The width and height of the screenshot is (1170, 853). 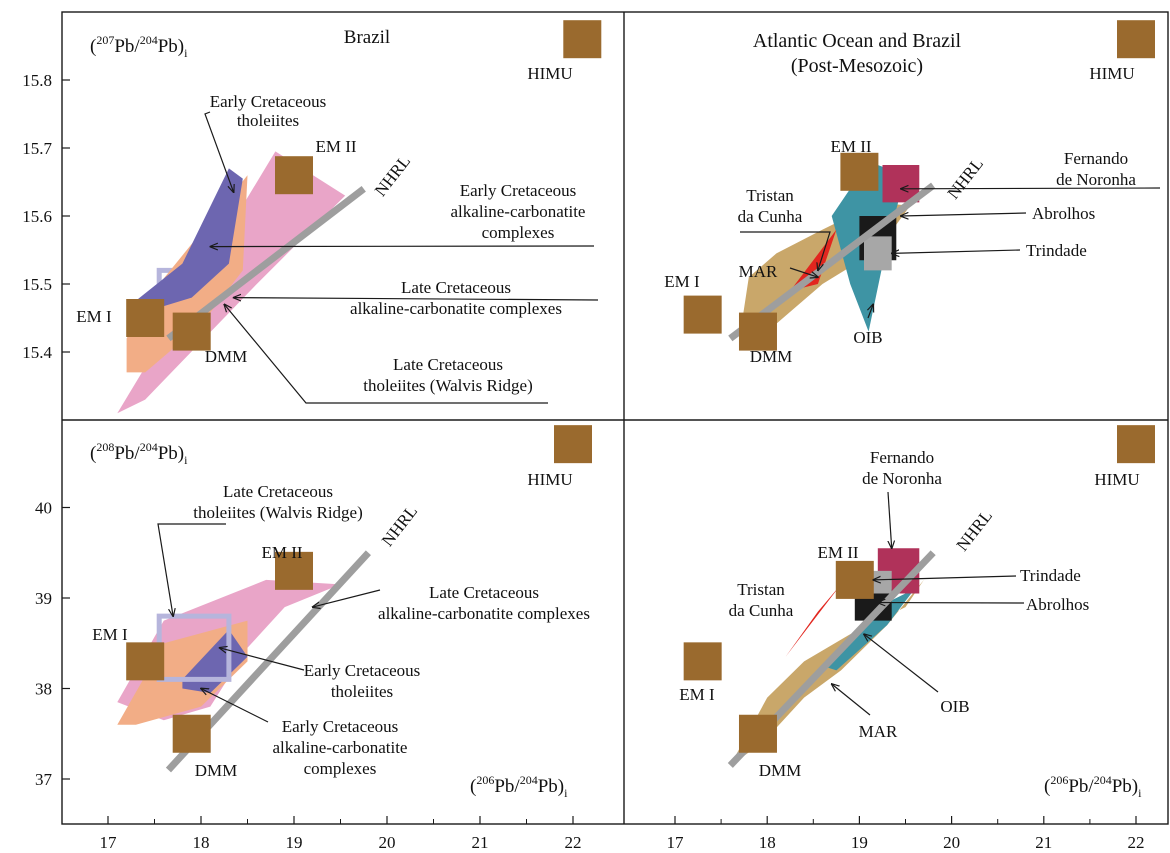 I want to click on reservoir-top-right-dmm, so click(x=757, y=331).